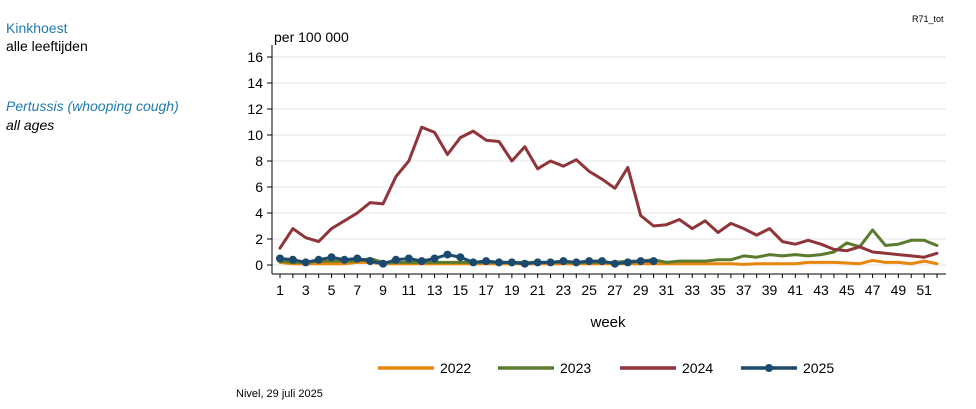  Describe the element at coordinates (512, 290) in the screenshot. I see `x-tick-label: 19` at that location.